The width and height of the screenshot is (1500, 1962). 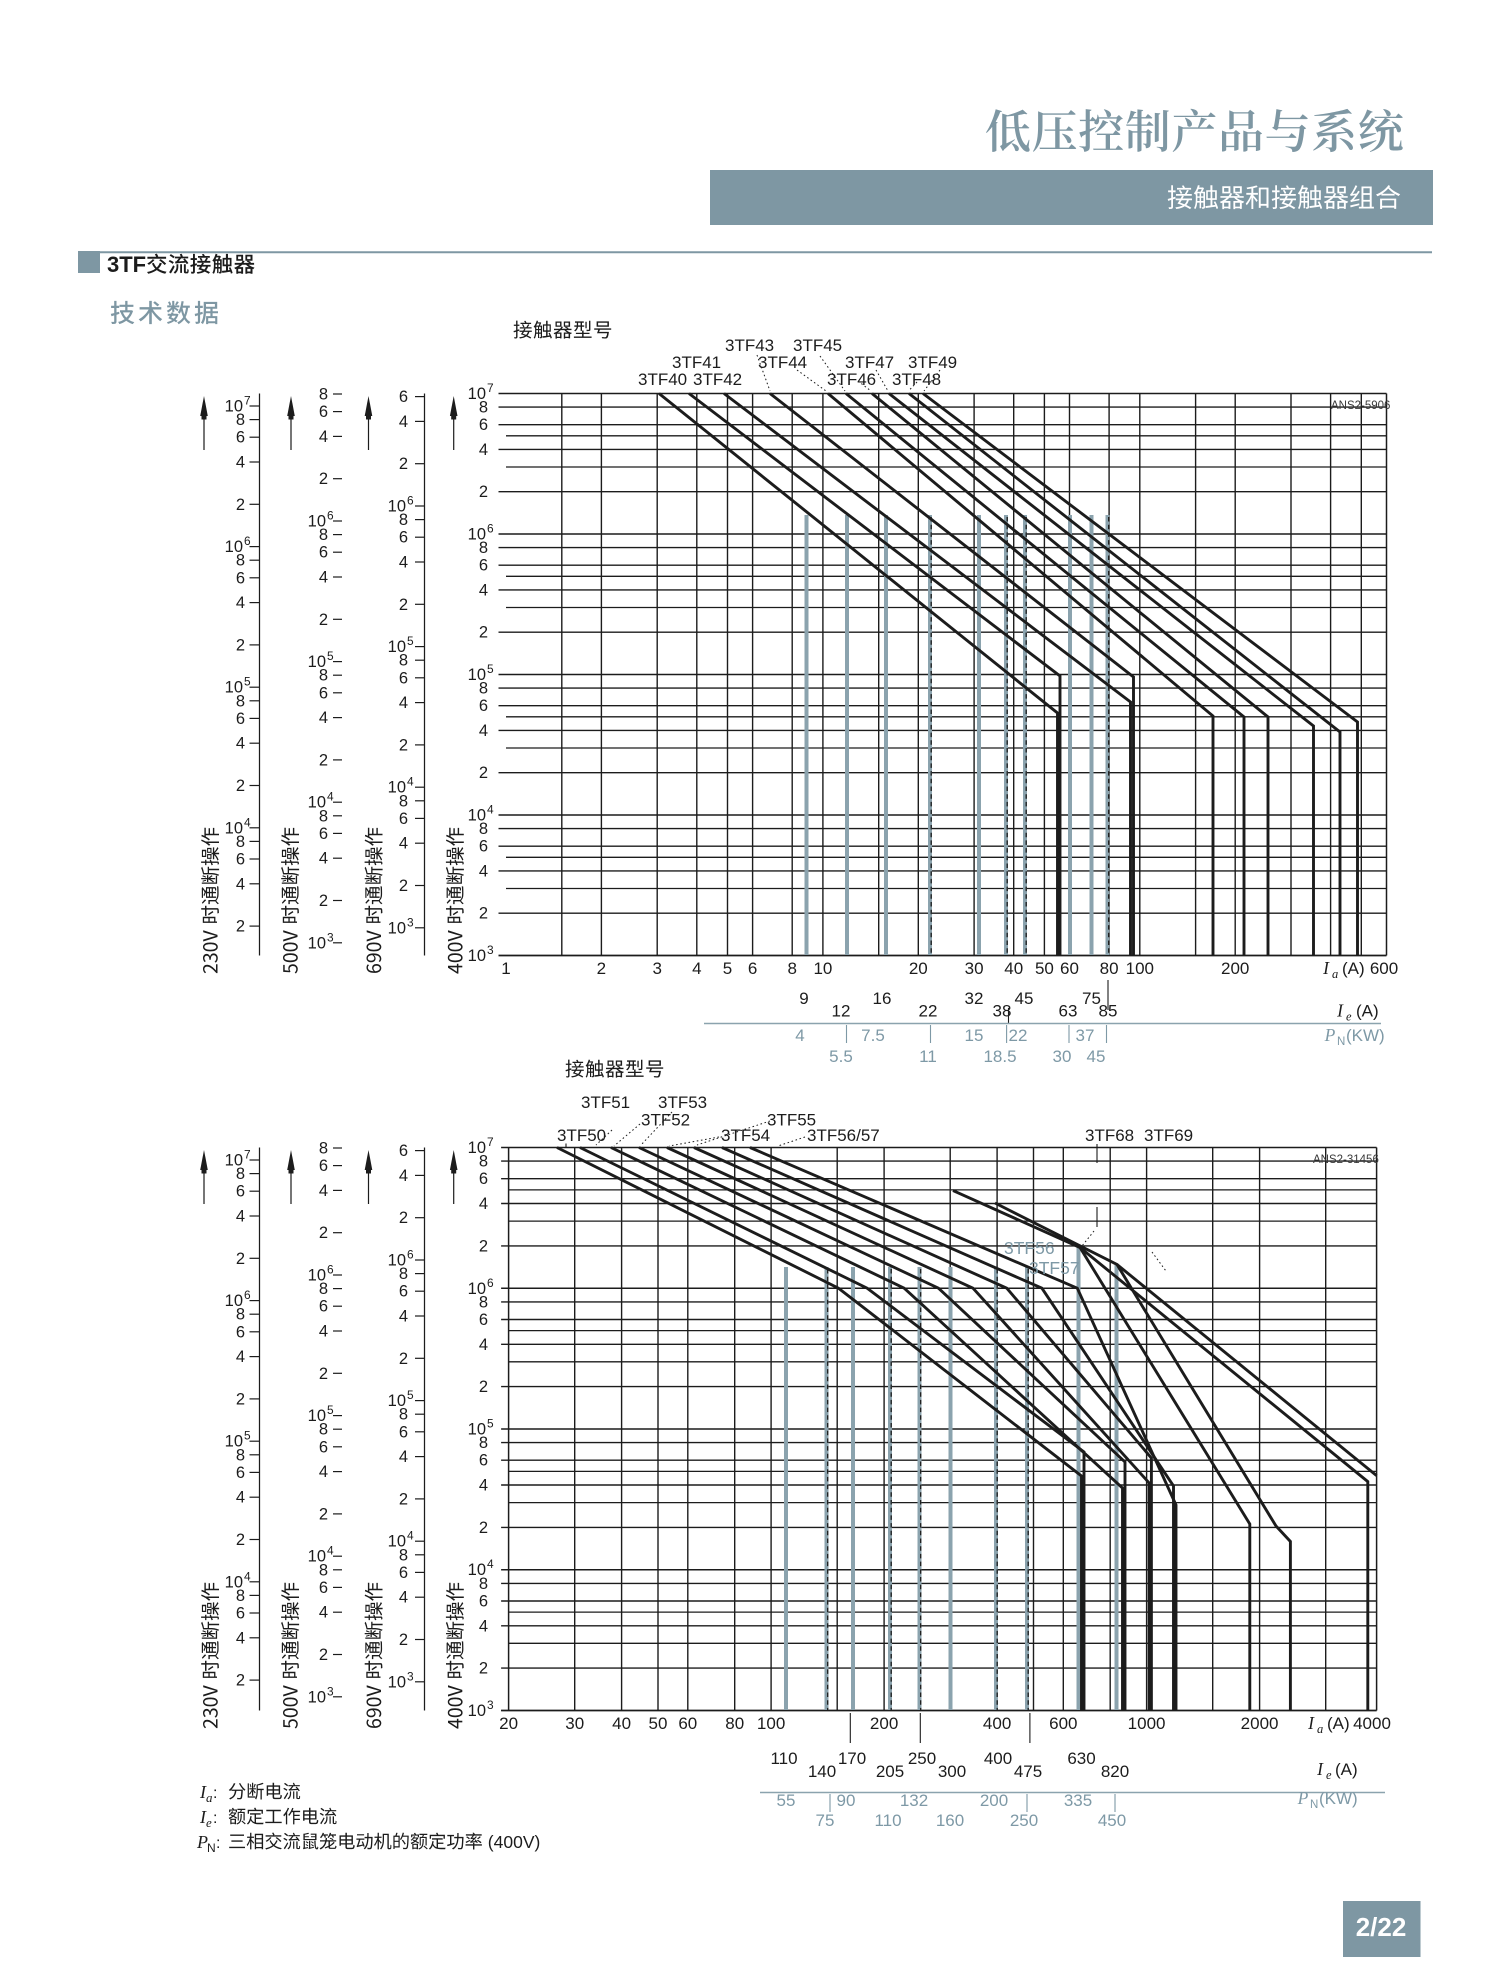 I want to click on svg-text: 3TF56/57, so click(x=843, y=1135).